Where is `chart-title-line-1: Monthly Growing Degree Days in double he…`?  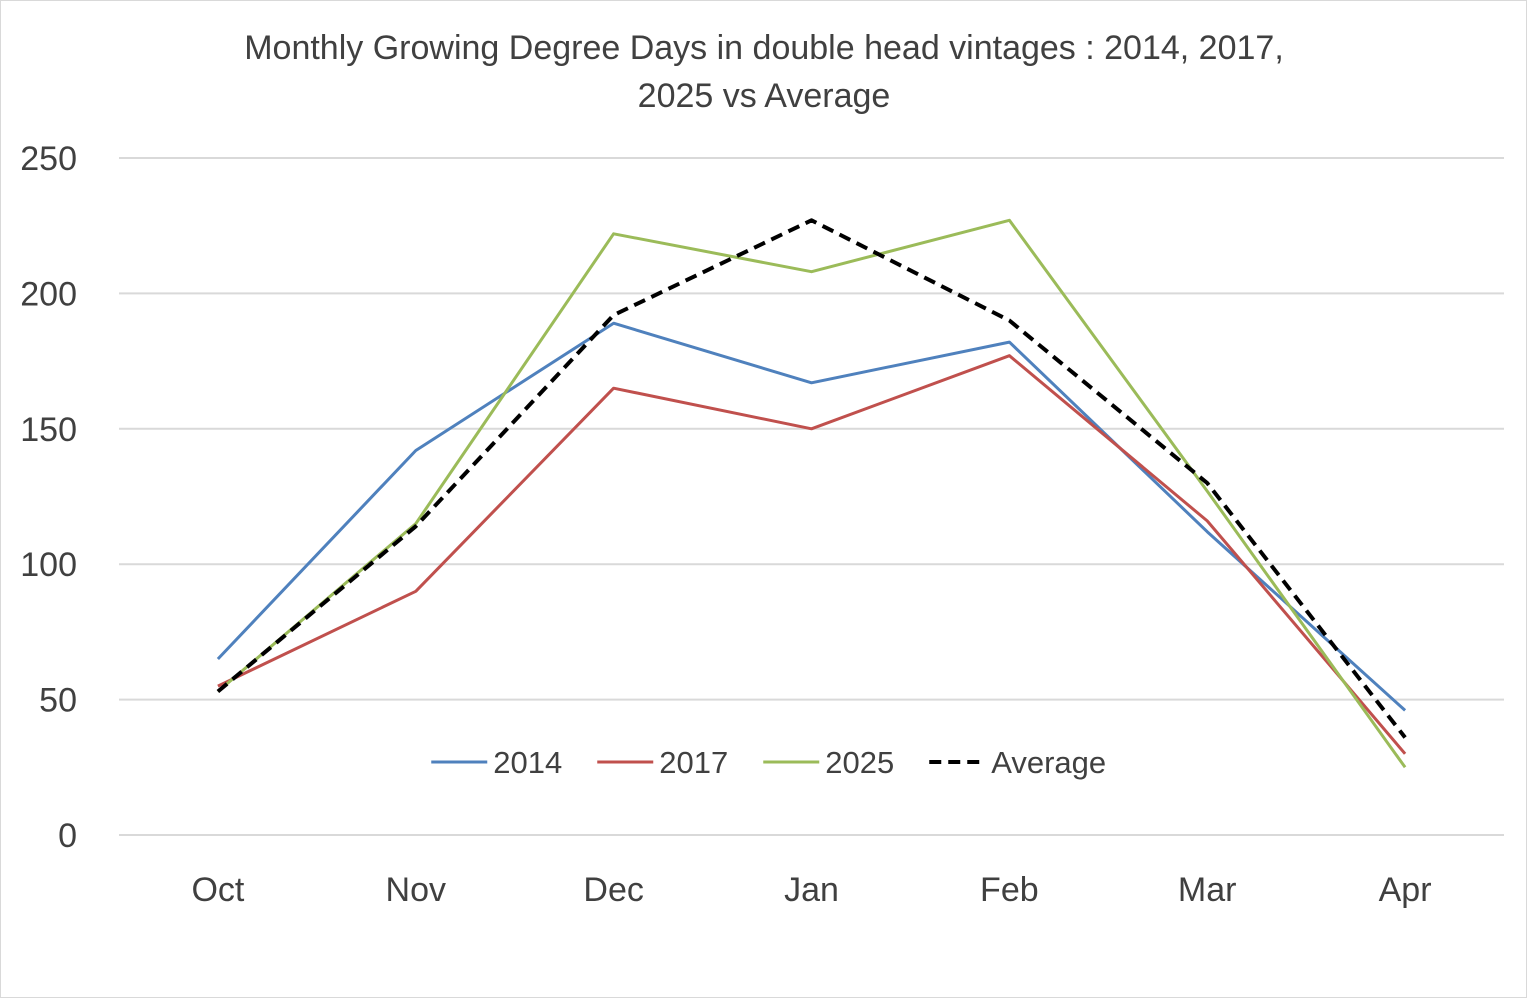
chart-title-line-1: Monthly Growing Degree Days in double he… is located at coordinates (764, 48).